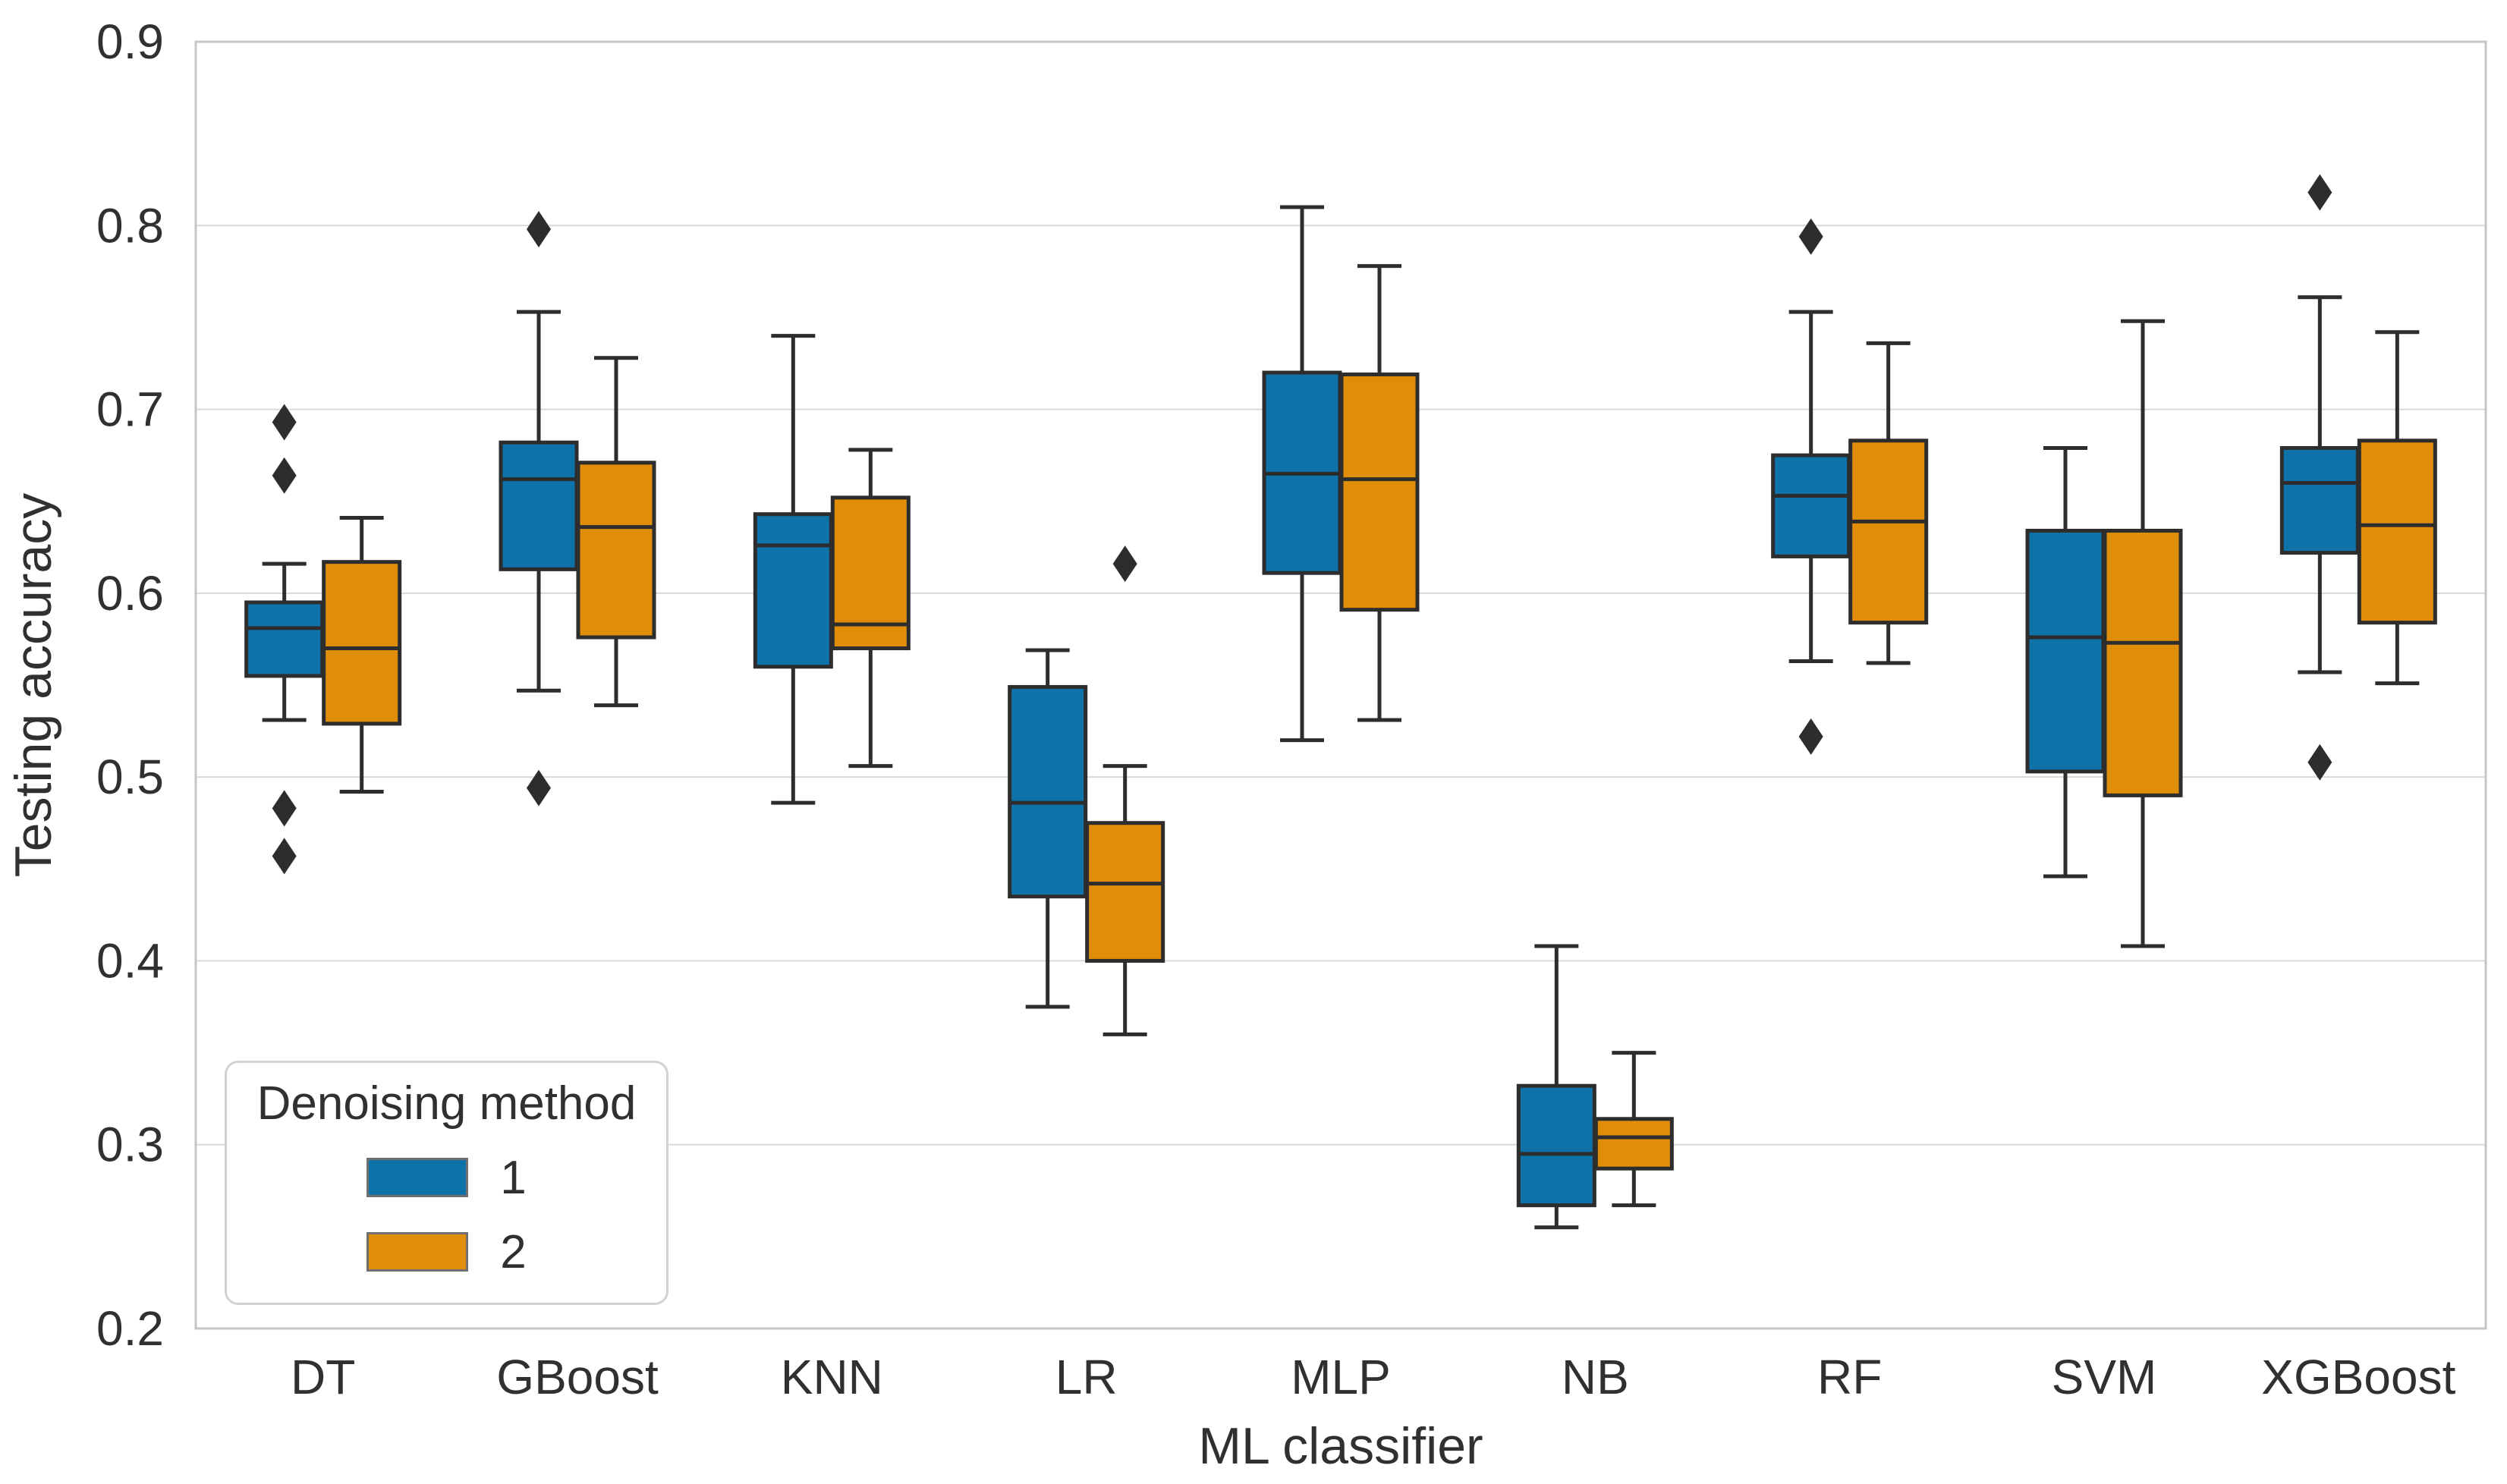  Describe the element at coordinates (577, 1377) in the screenshot. I see `x-tick-label-GBoost: GBoost` at that location.